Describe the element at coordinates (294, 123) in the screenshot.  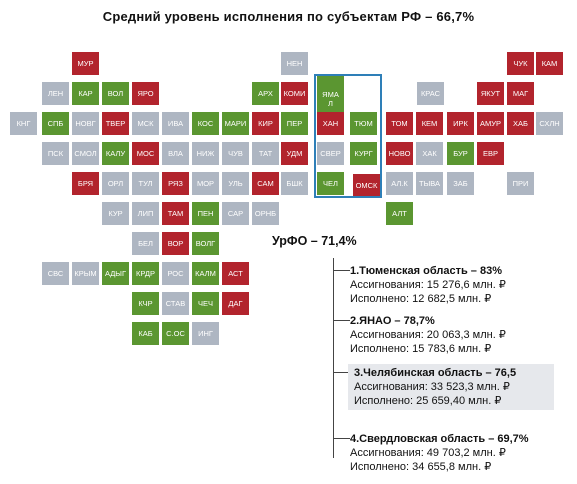
I see `region-tile: ПЕР` at that location.